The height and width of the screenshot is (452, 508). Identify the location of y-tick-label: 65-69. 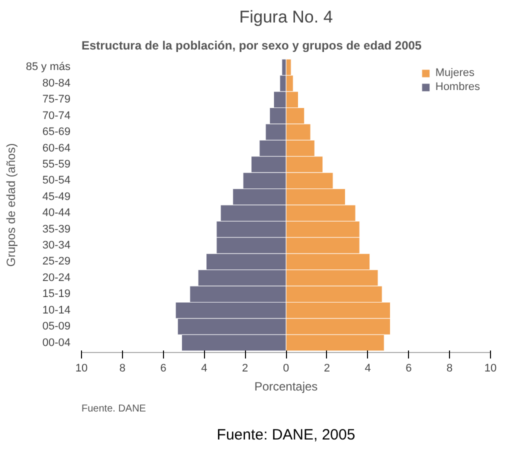
(56, 132).